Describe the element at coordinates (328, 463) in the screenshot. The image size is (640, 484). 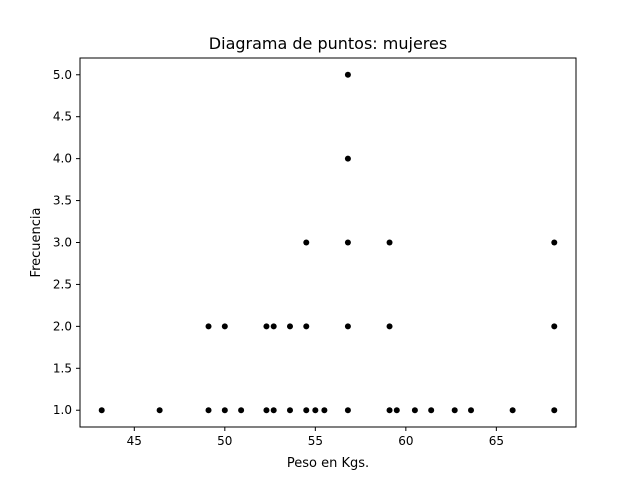
I see `x-axis-label: Peso en Kgs.` at that location.